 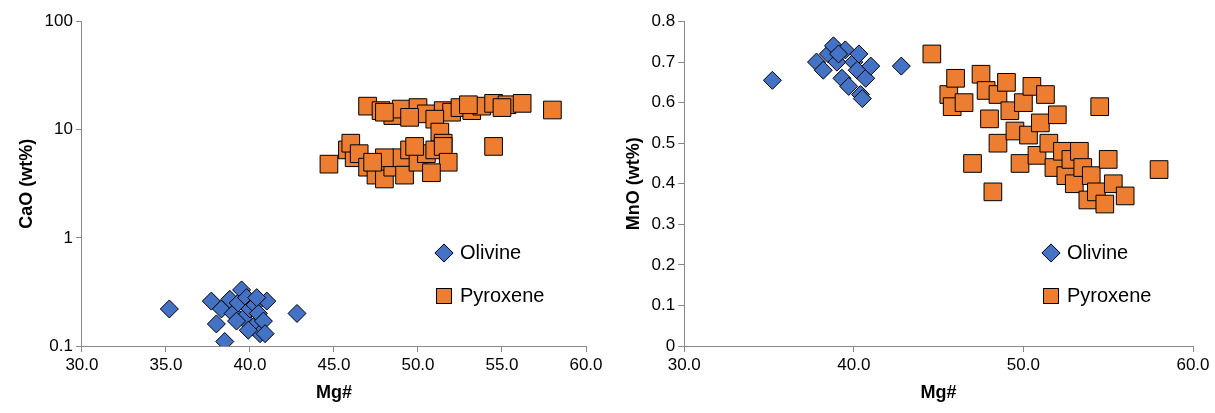 What do you see at coordinates (502, 364) in the screenshot?
I see `x-tick-label: 55.0` at bounding box center [502, 364].